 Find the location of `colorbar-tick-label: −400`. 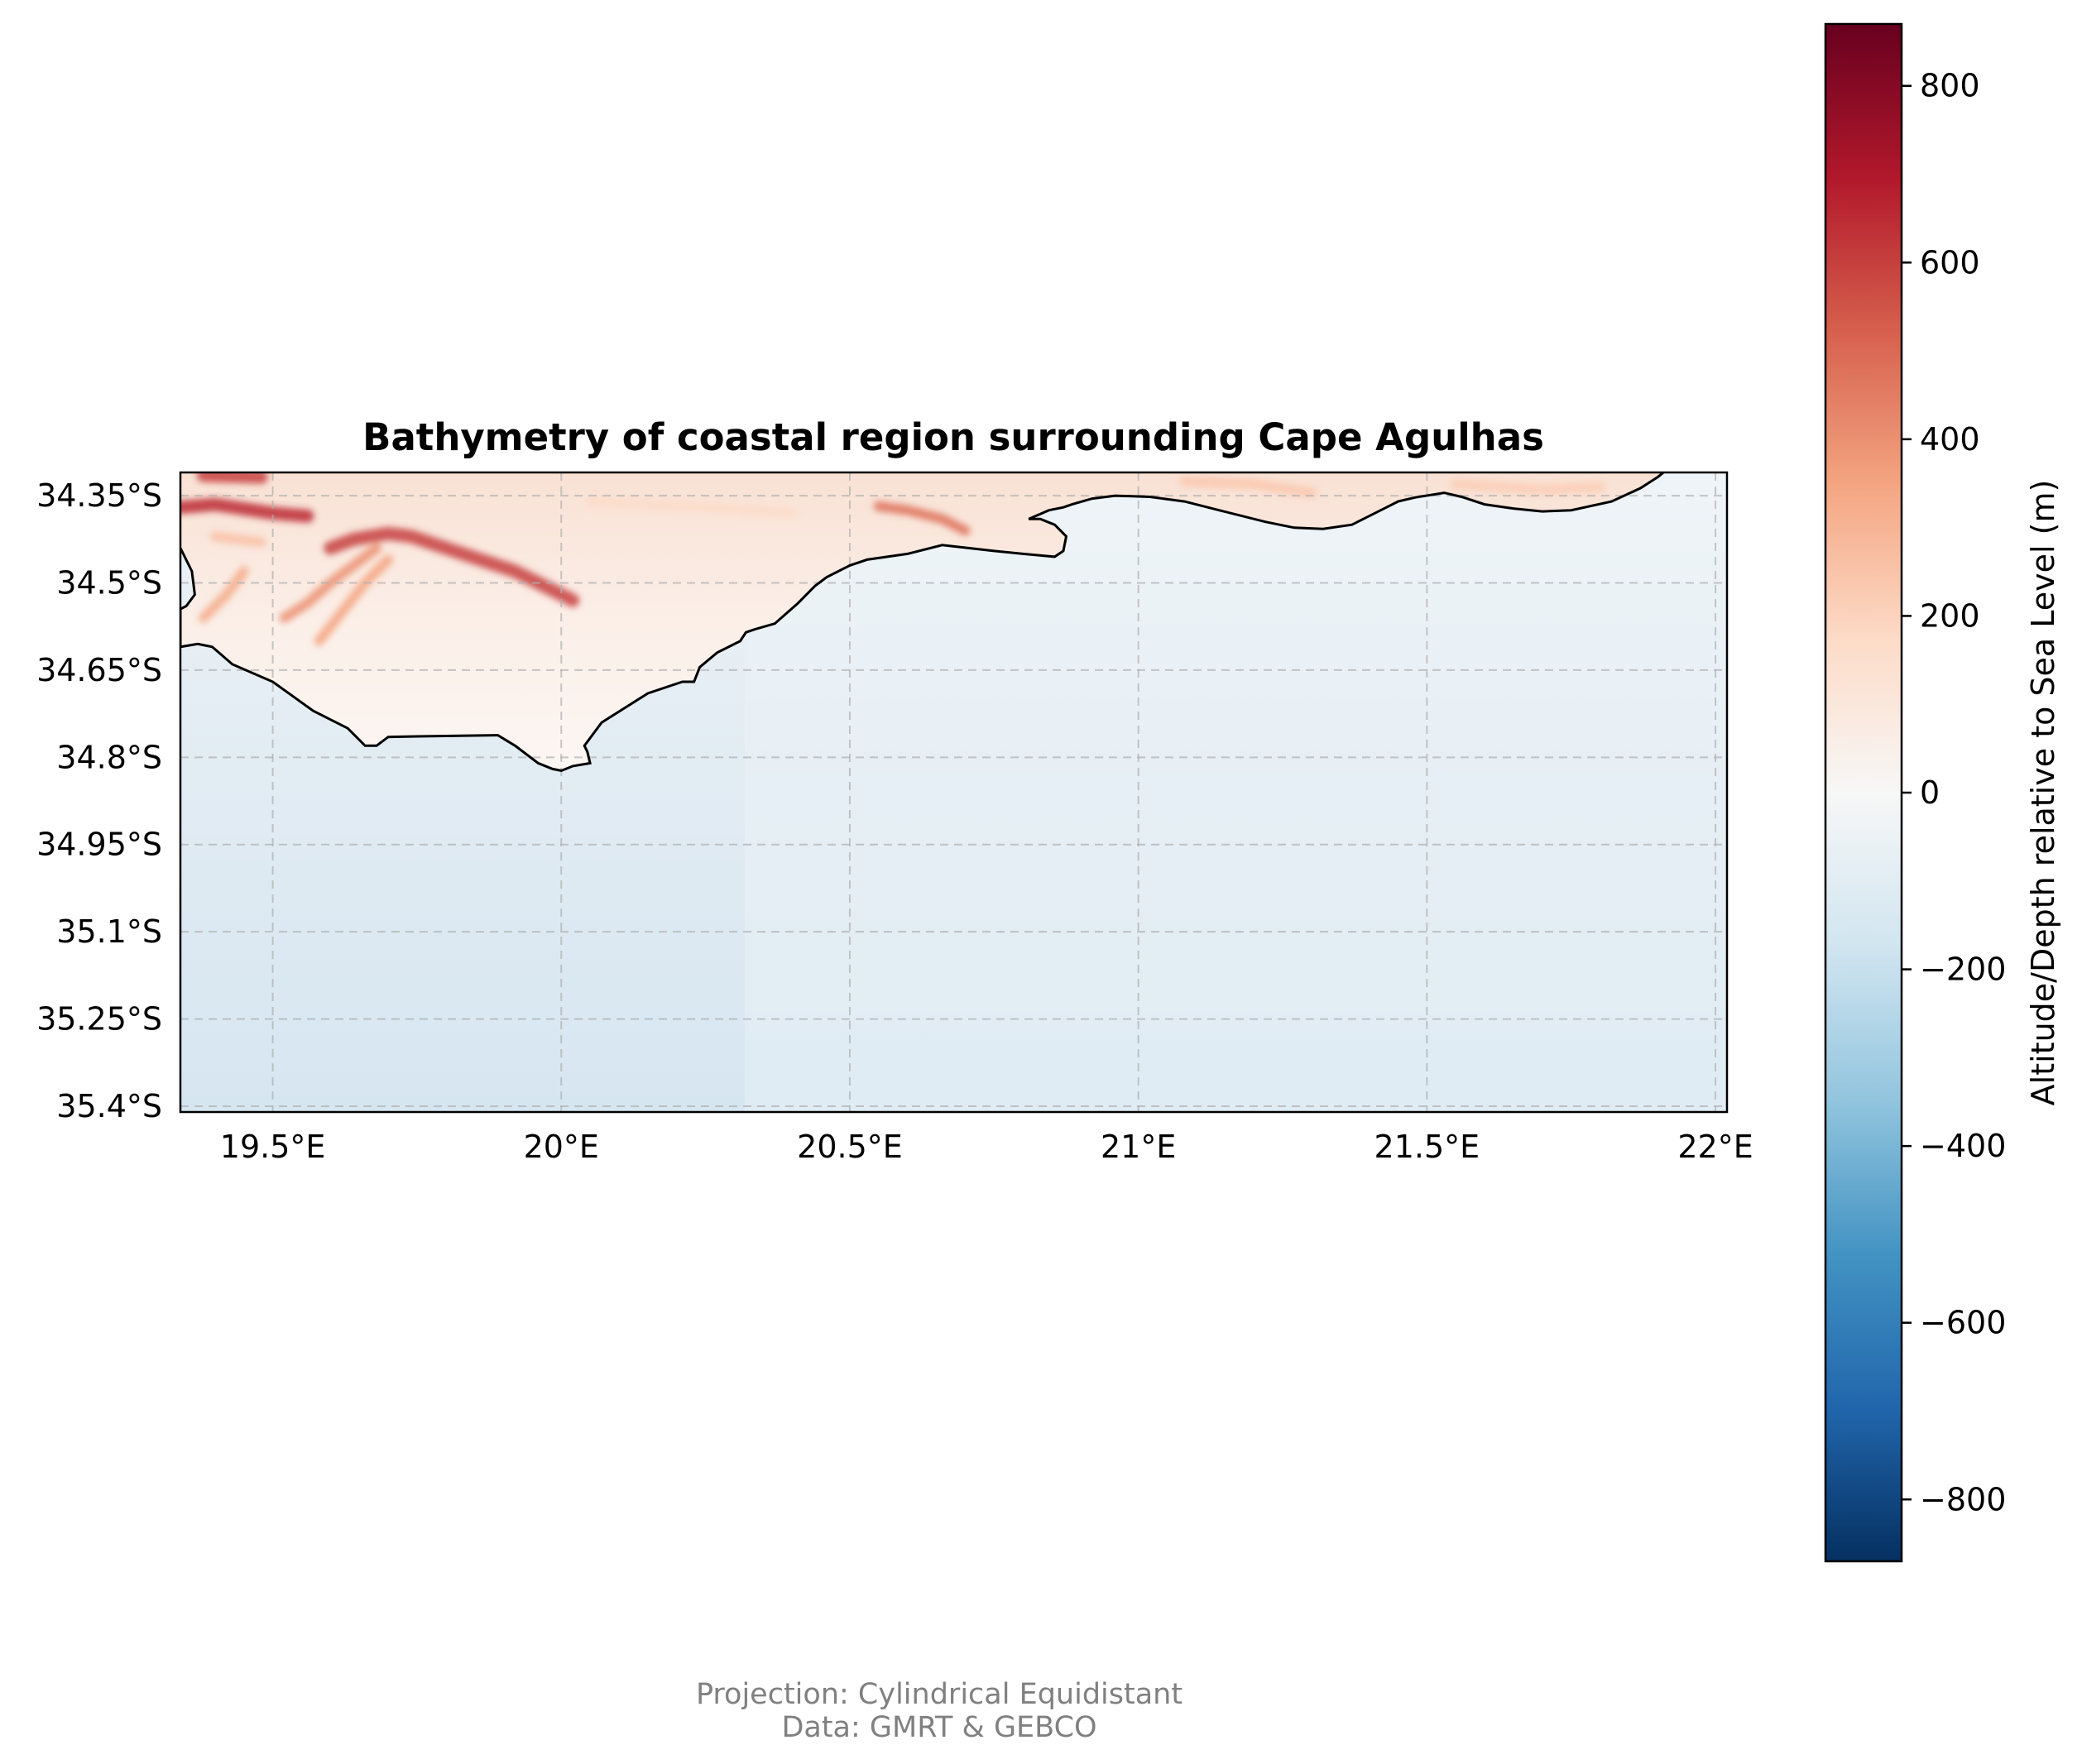

colorbar-tick-label: −400 is located at coordinates (1963, 1146).